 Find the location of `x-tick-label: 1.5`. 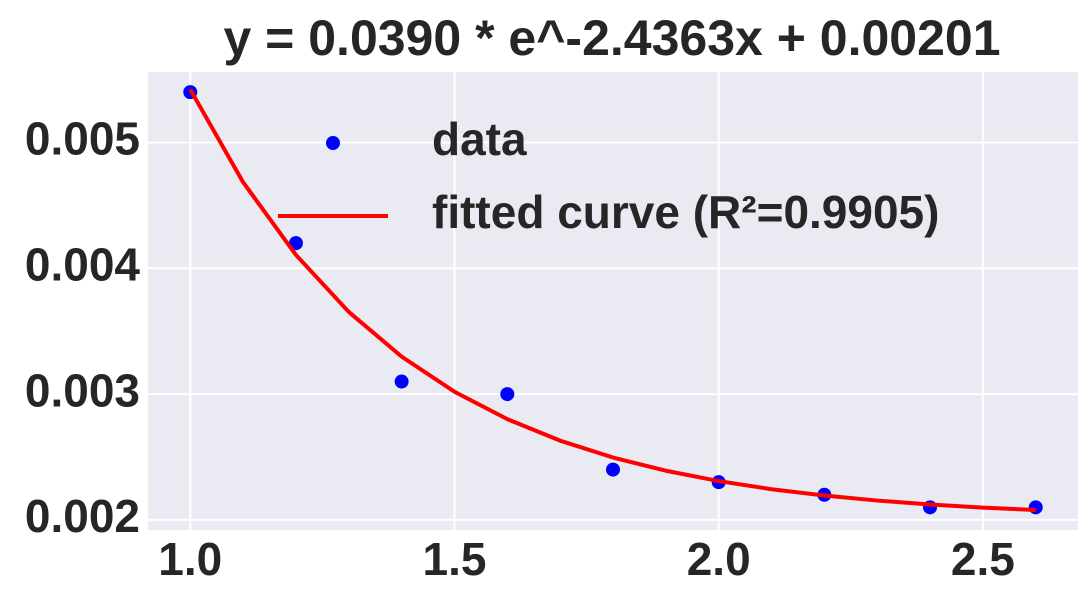

x-tick-label: 1.5 is located at coordinates (455, 559).